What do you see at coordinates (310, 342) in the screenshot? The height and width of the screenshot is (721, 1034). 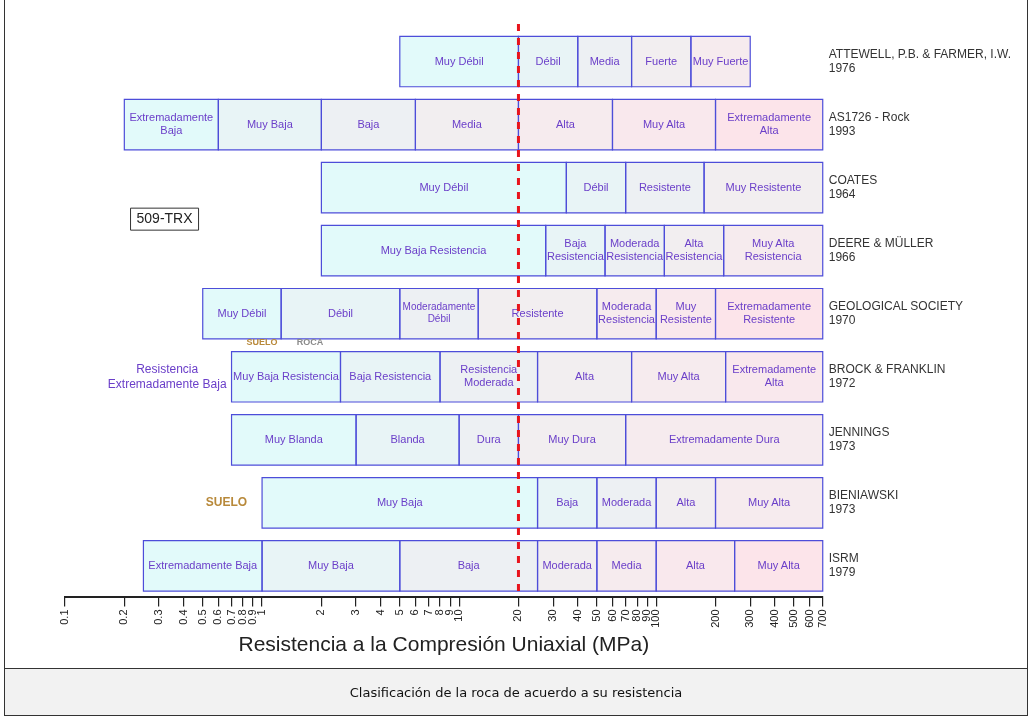 I see `annotation: ROCA` at bounding box center [310, 342].